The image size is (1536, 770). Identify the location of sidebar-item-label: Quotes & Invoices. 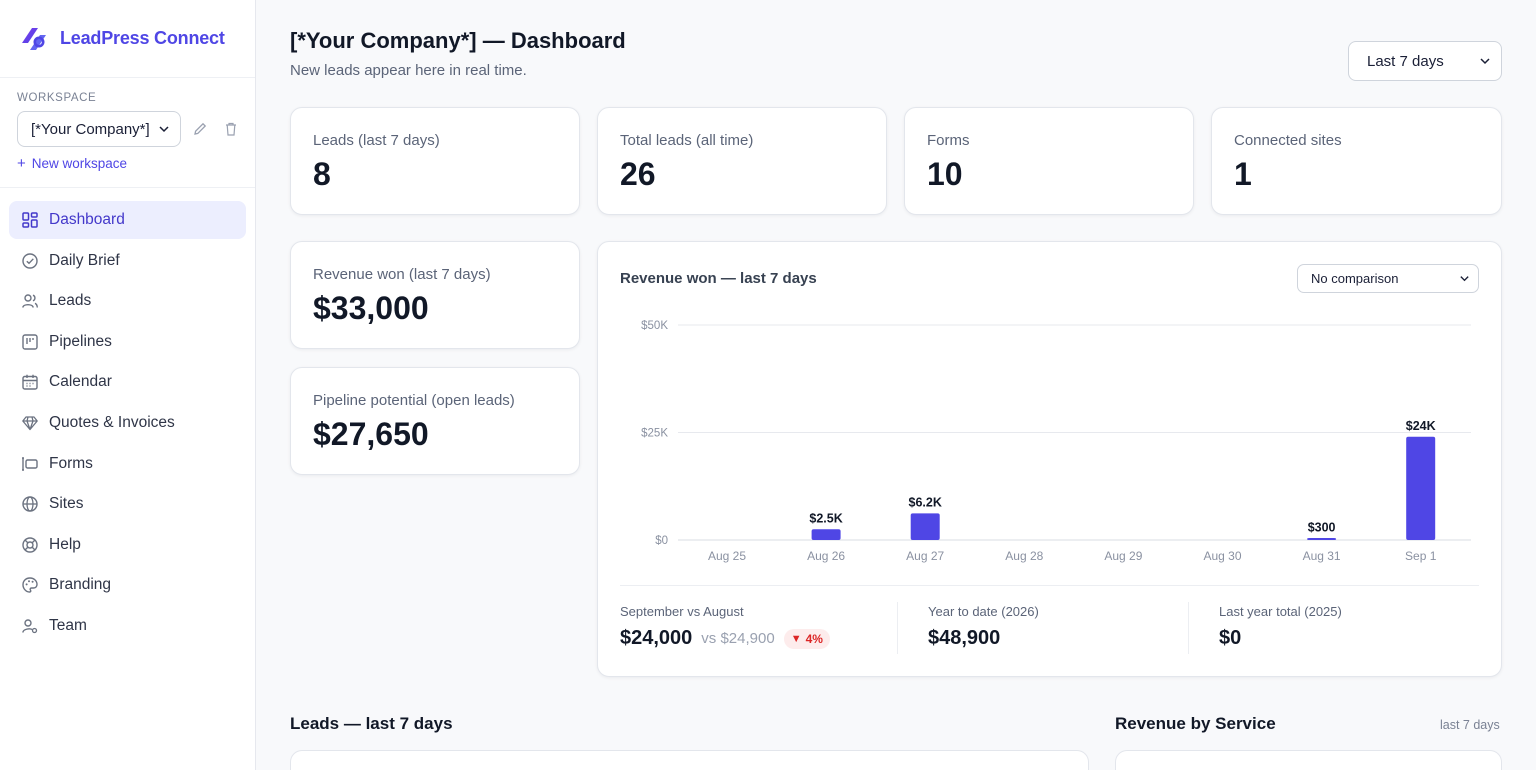
(112, 422).